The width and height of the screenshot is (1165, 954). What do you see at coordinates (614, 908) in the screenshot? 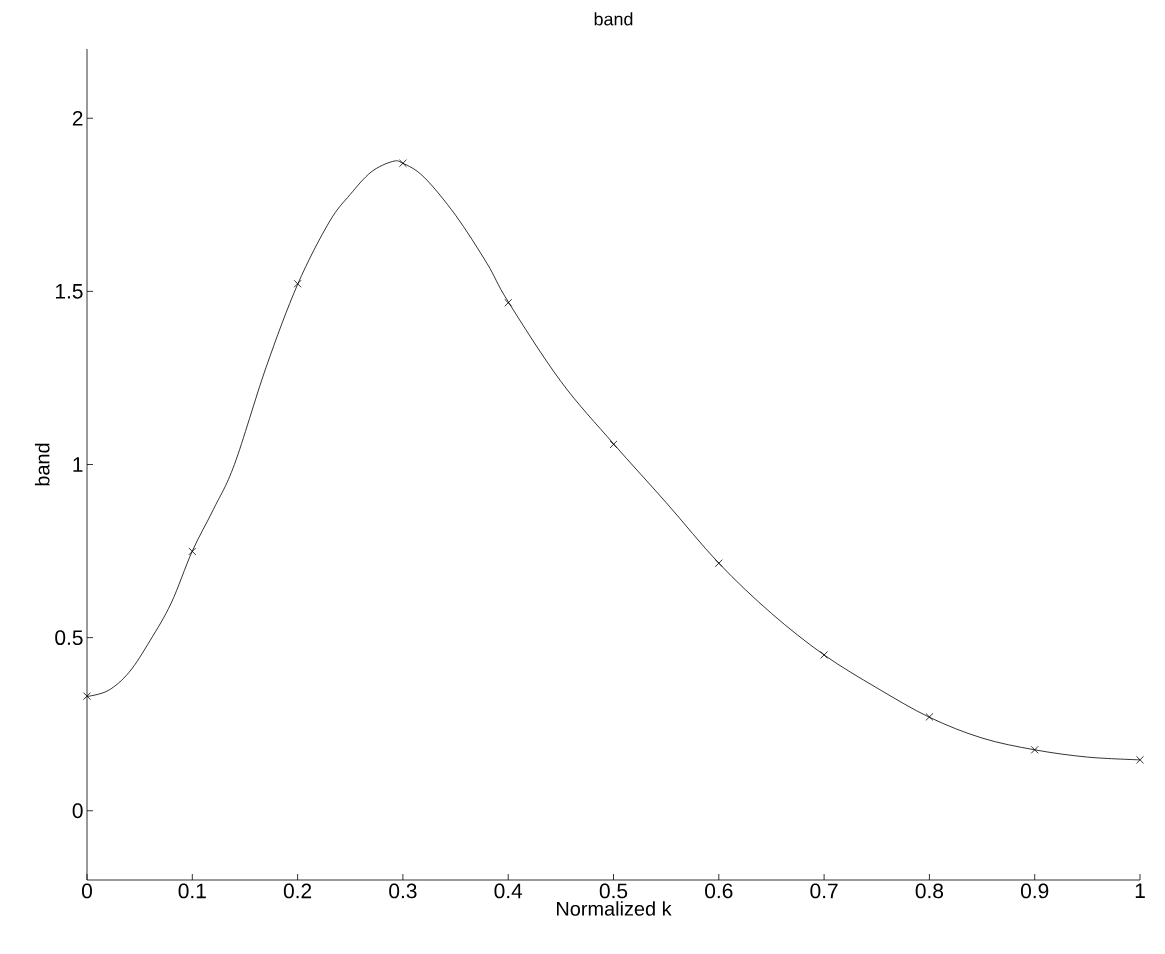
I see `x-axis-title: Normalized k` at bounding box center [614, 908].